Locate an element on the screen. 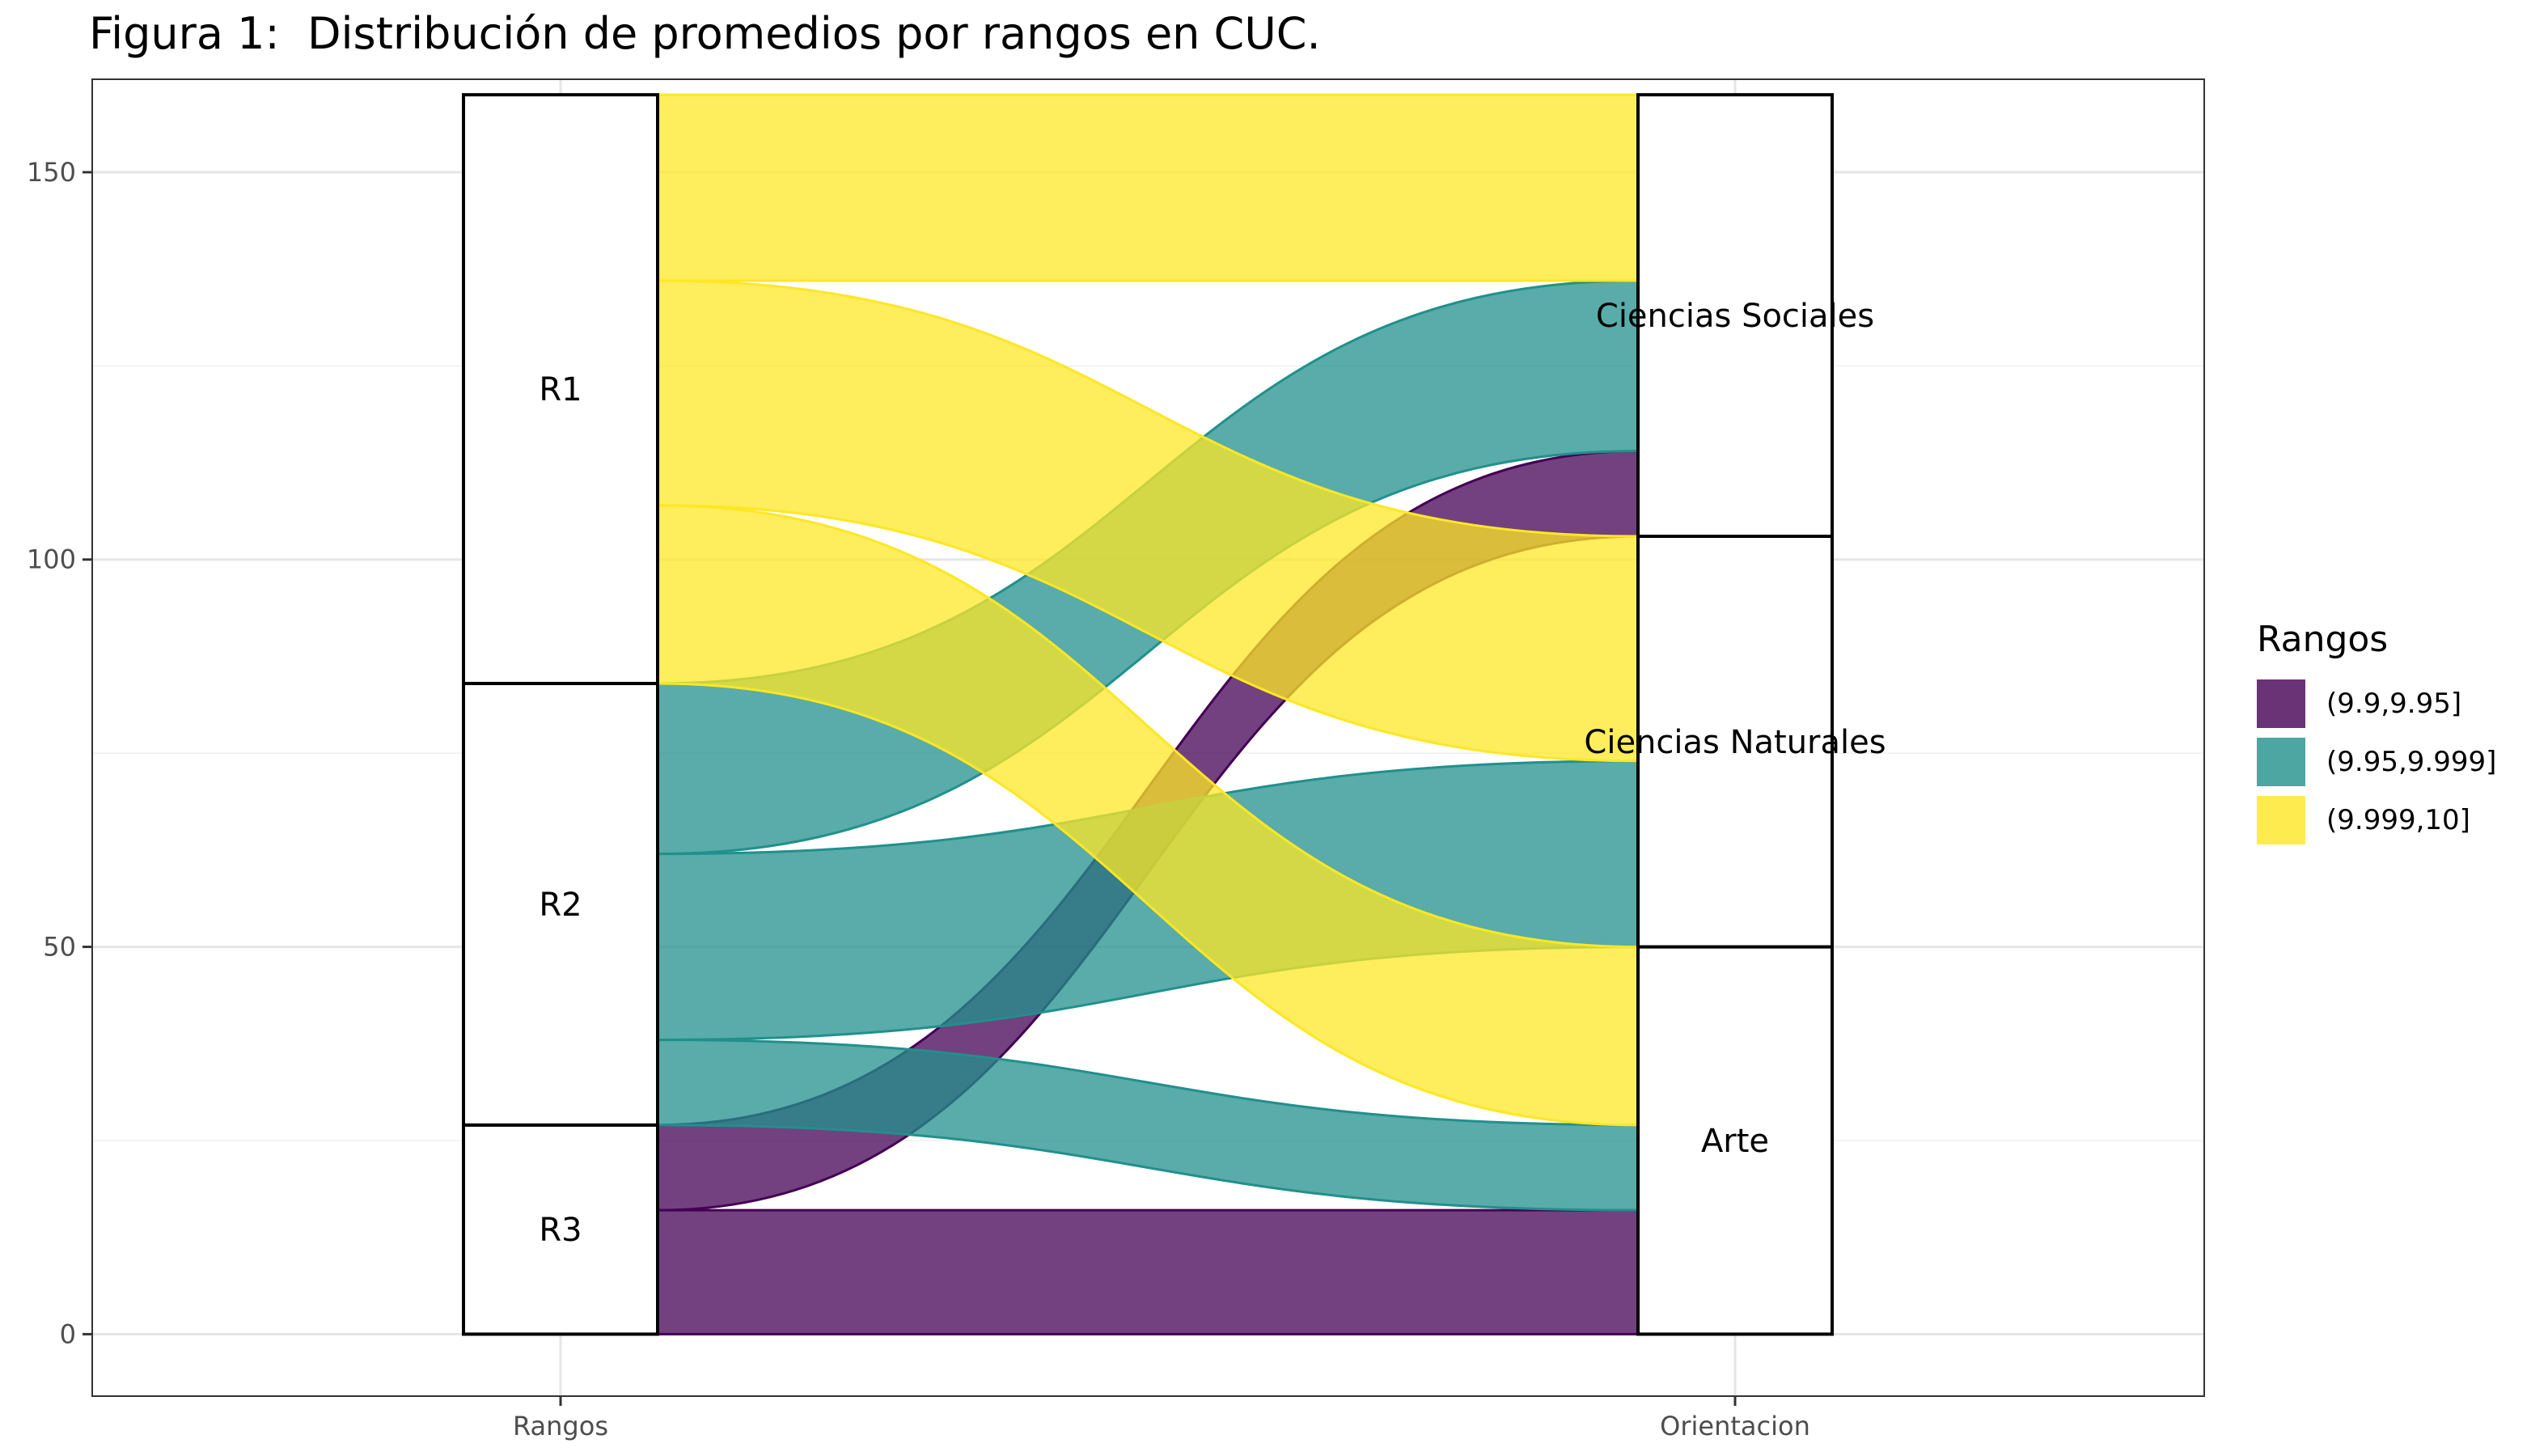 The width and height of the screenshot is (2548, 1456). y-tick-label: 150 is located at coordinates (52, 172).